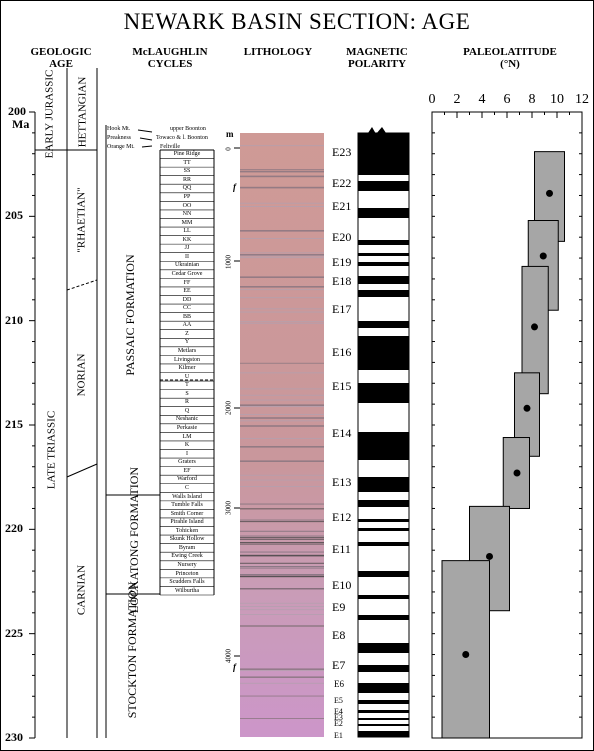 The height and width of the screenshot is (751, 594). Describe the element at coordinates (82, 470) in the screenshot. I see `boundary-norian-carnian` at that location.